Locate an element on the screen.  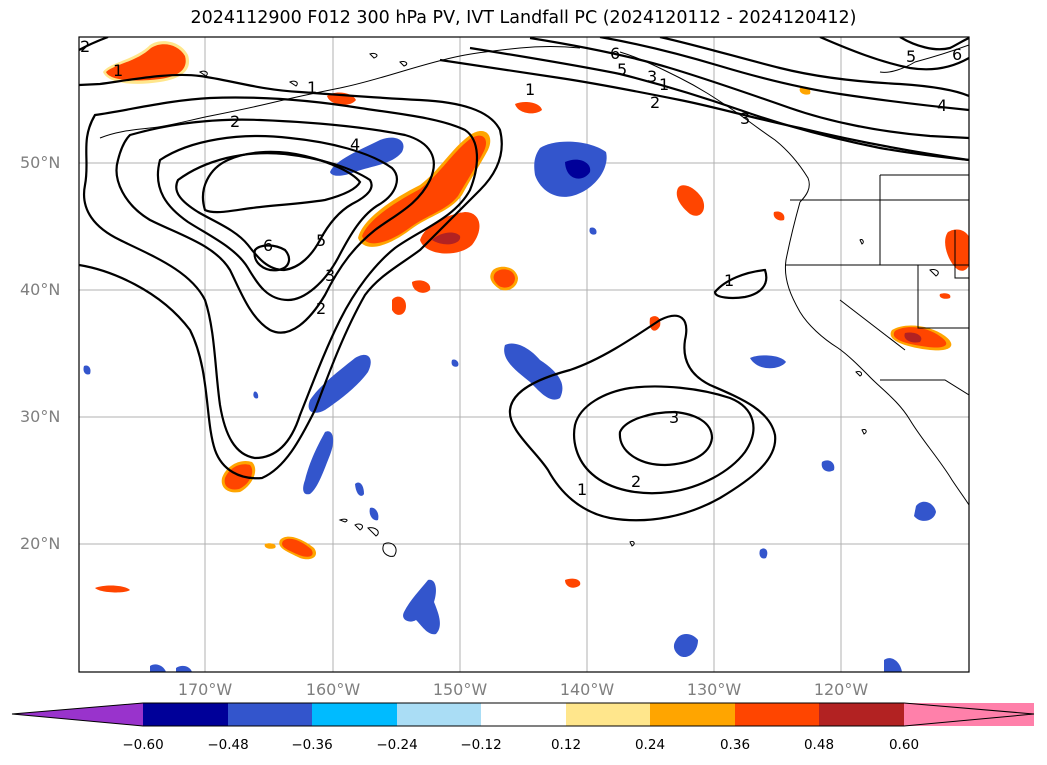
lon-label-160w: 160°W is located at coordinates (333, 689).